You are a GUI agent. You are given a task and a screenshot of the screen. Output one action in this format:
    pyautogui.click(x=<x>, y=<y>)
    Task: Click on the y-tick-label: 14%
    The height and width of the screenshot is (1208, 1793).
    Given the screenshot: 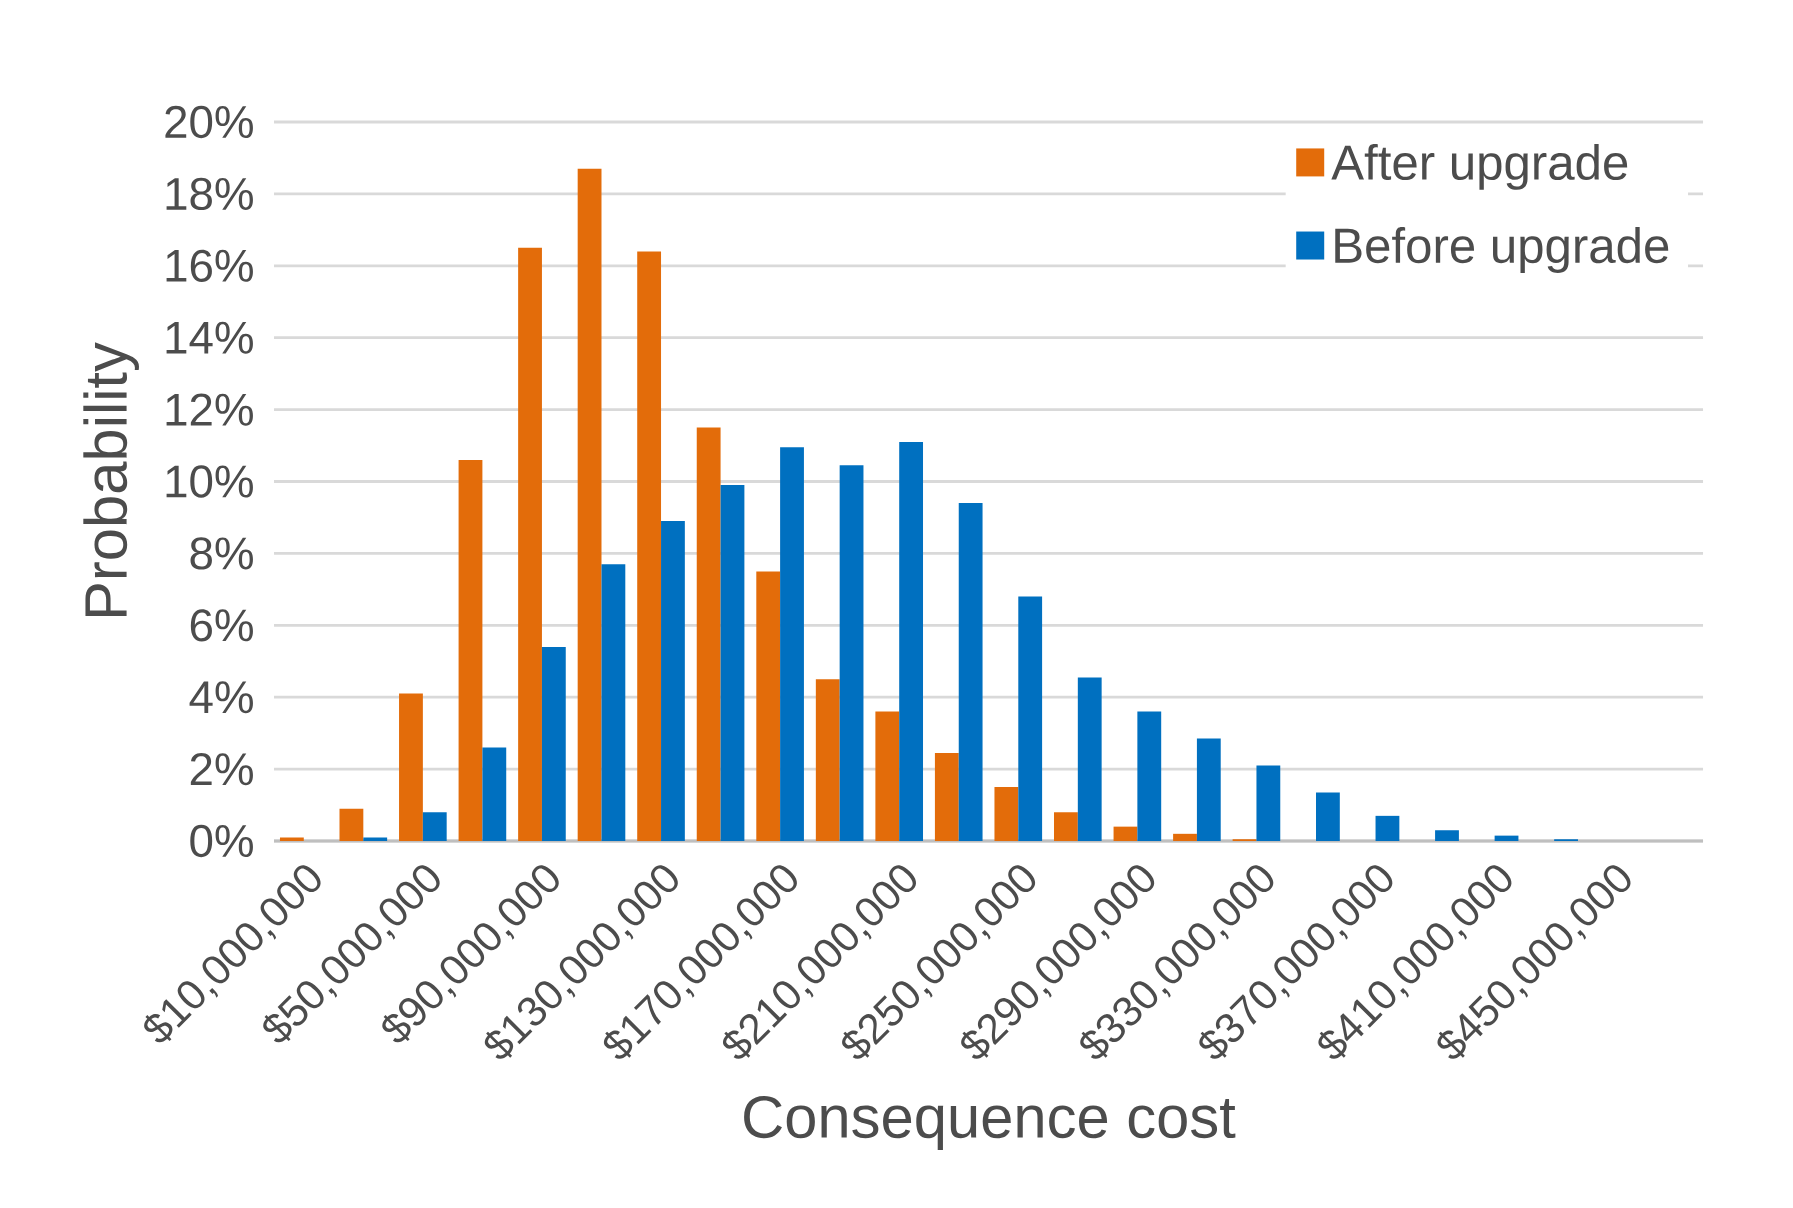 What is the action you would take?
    pyautogui.click(x=209, y=337)
    